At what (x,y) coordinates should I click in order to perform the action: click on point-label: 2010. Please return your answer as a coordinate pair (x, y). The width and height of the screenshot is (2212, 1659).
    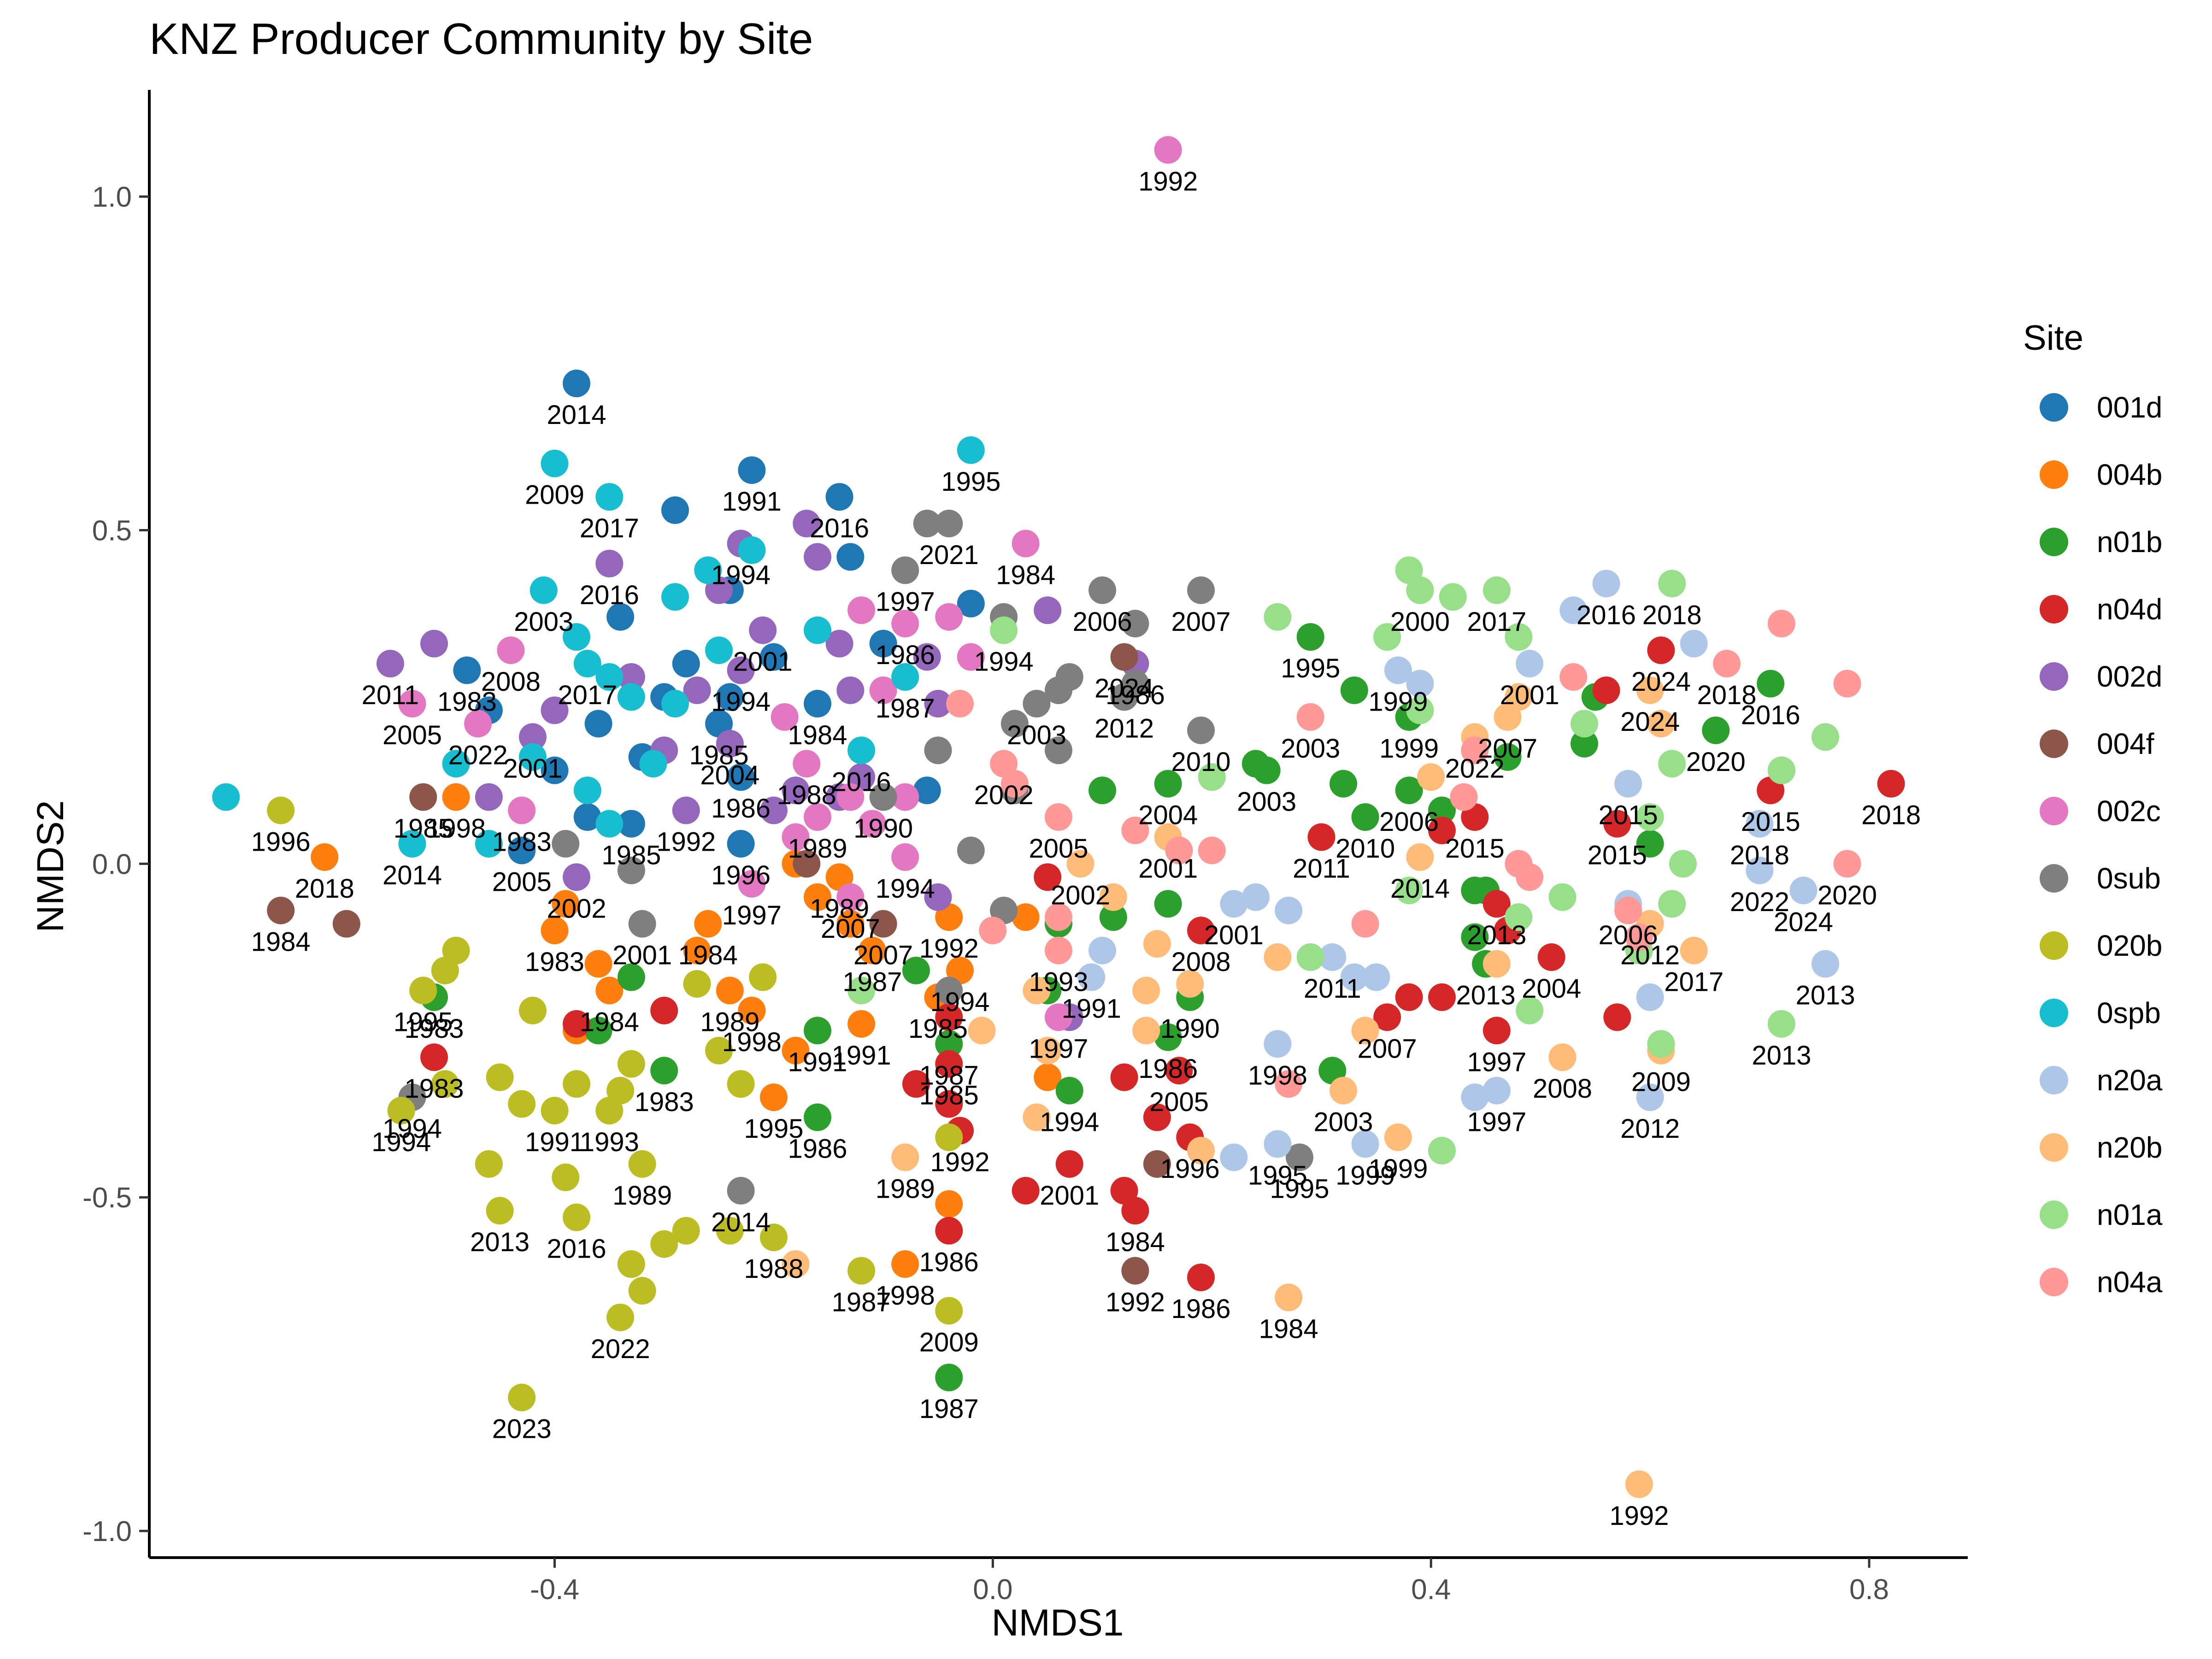
    Looking at the image, I should click on (1365, 849).